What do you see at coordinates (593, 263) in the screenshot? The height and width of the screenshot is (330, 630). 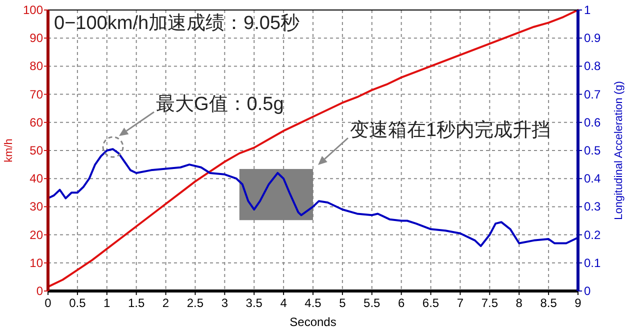 I see `y2-tick-label: 0.1` at bounding box center [593, 263].